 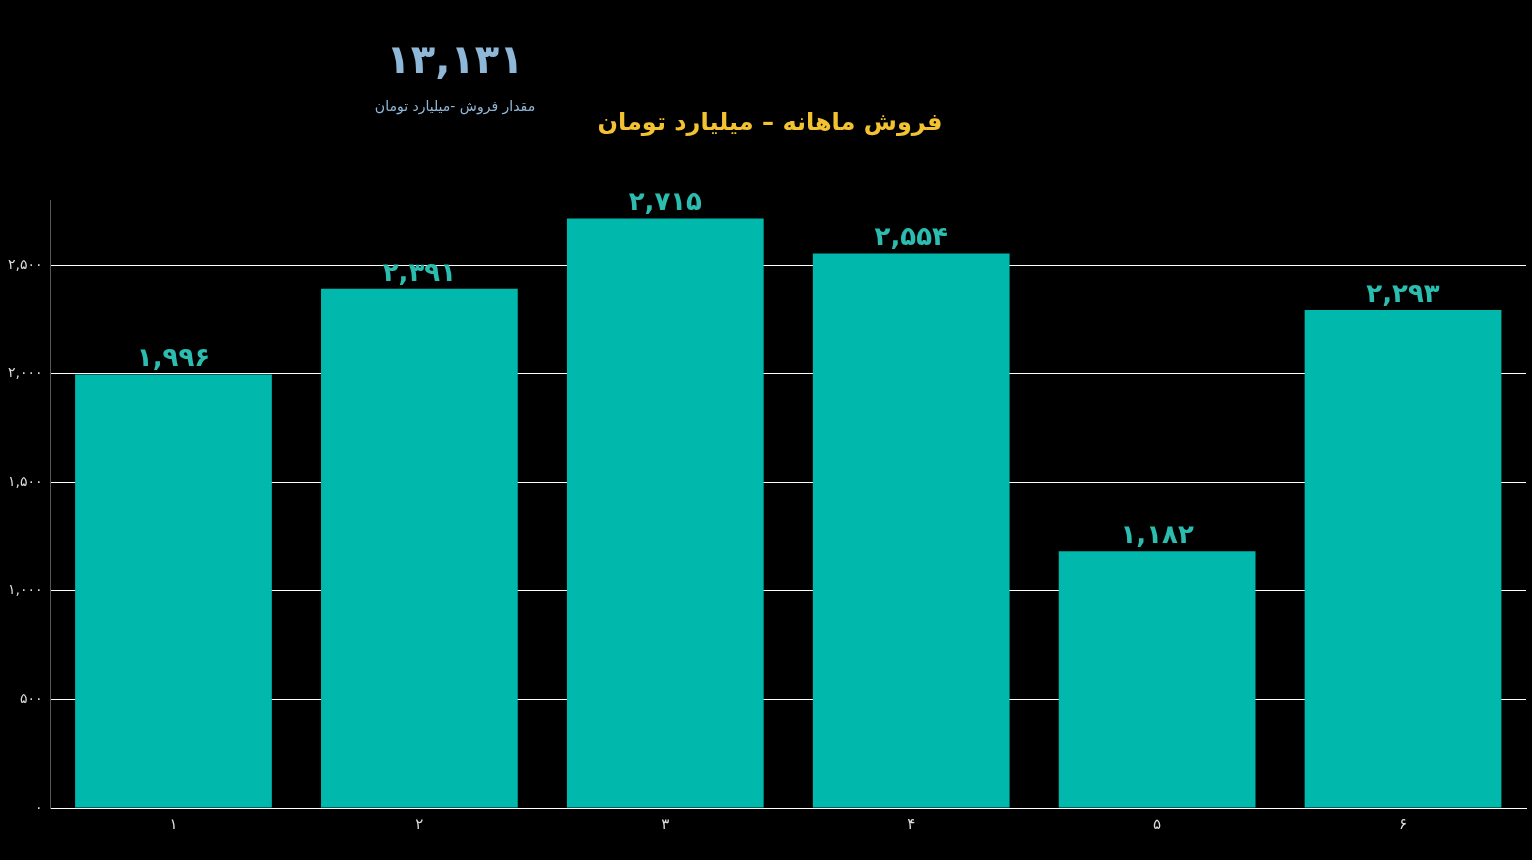 I want to click on data-label: ۱,۹۹۶, so click(x=173, y=357).